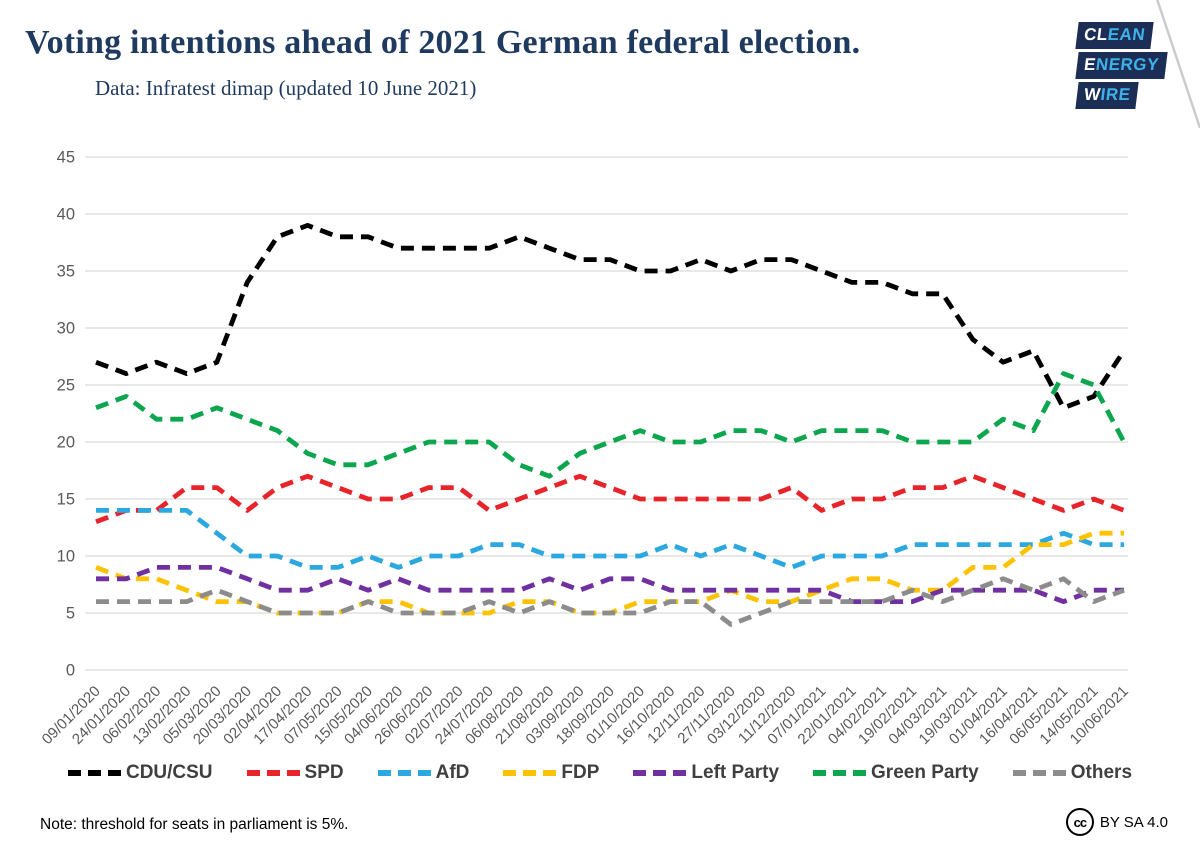 This screenshot has height=848, width=1200. I want to click on legend-item-green-party: Green Party, so click(896, 773).